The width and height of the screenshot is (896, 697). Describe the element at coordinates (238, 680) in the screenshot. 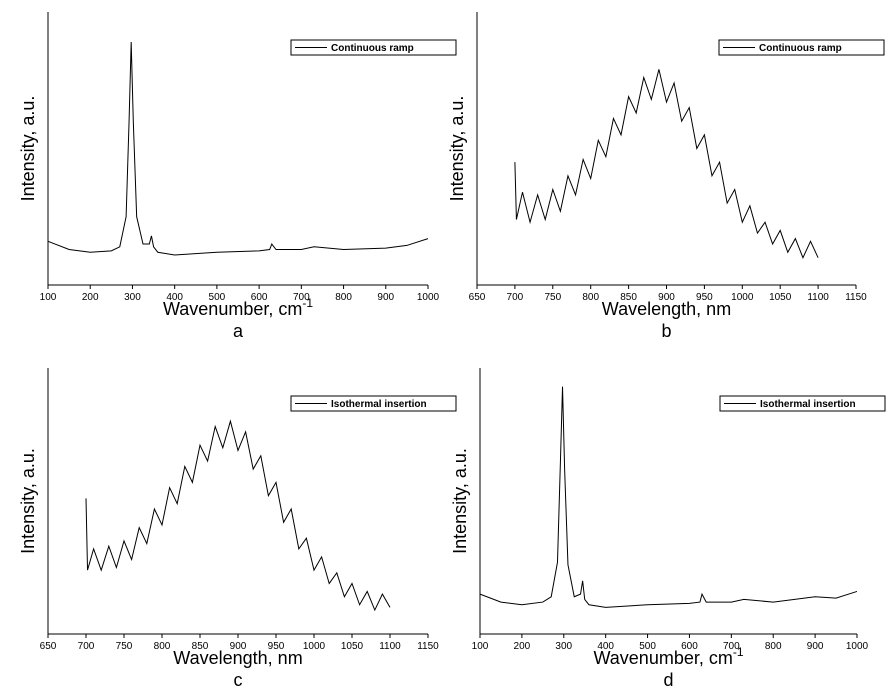

I see `panel-caption: c` at that location.